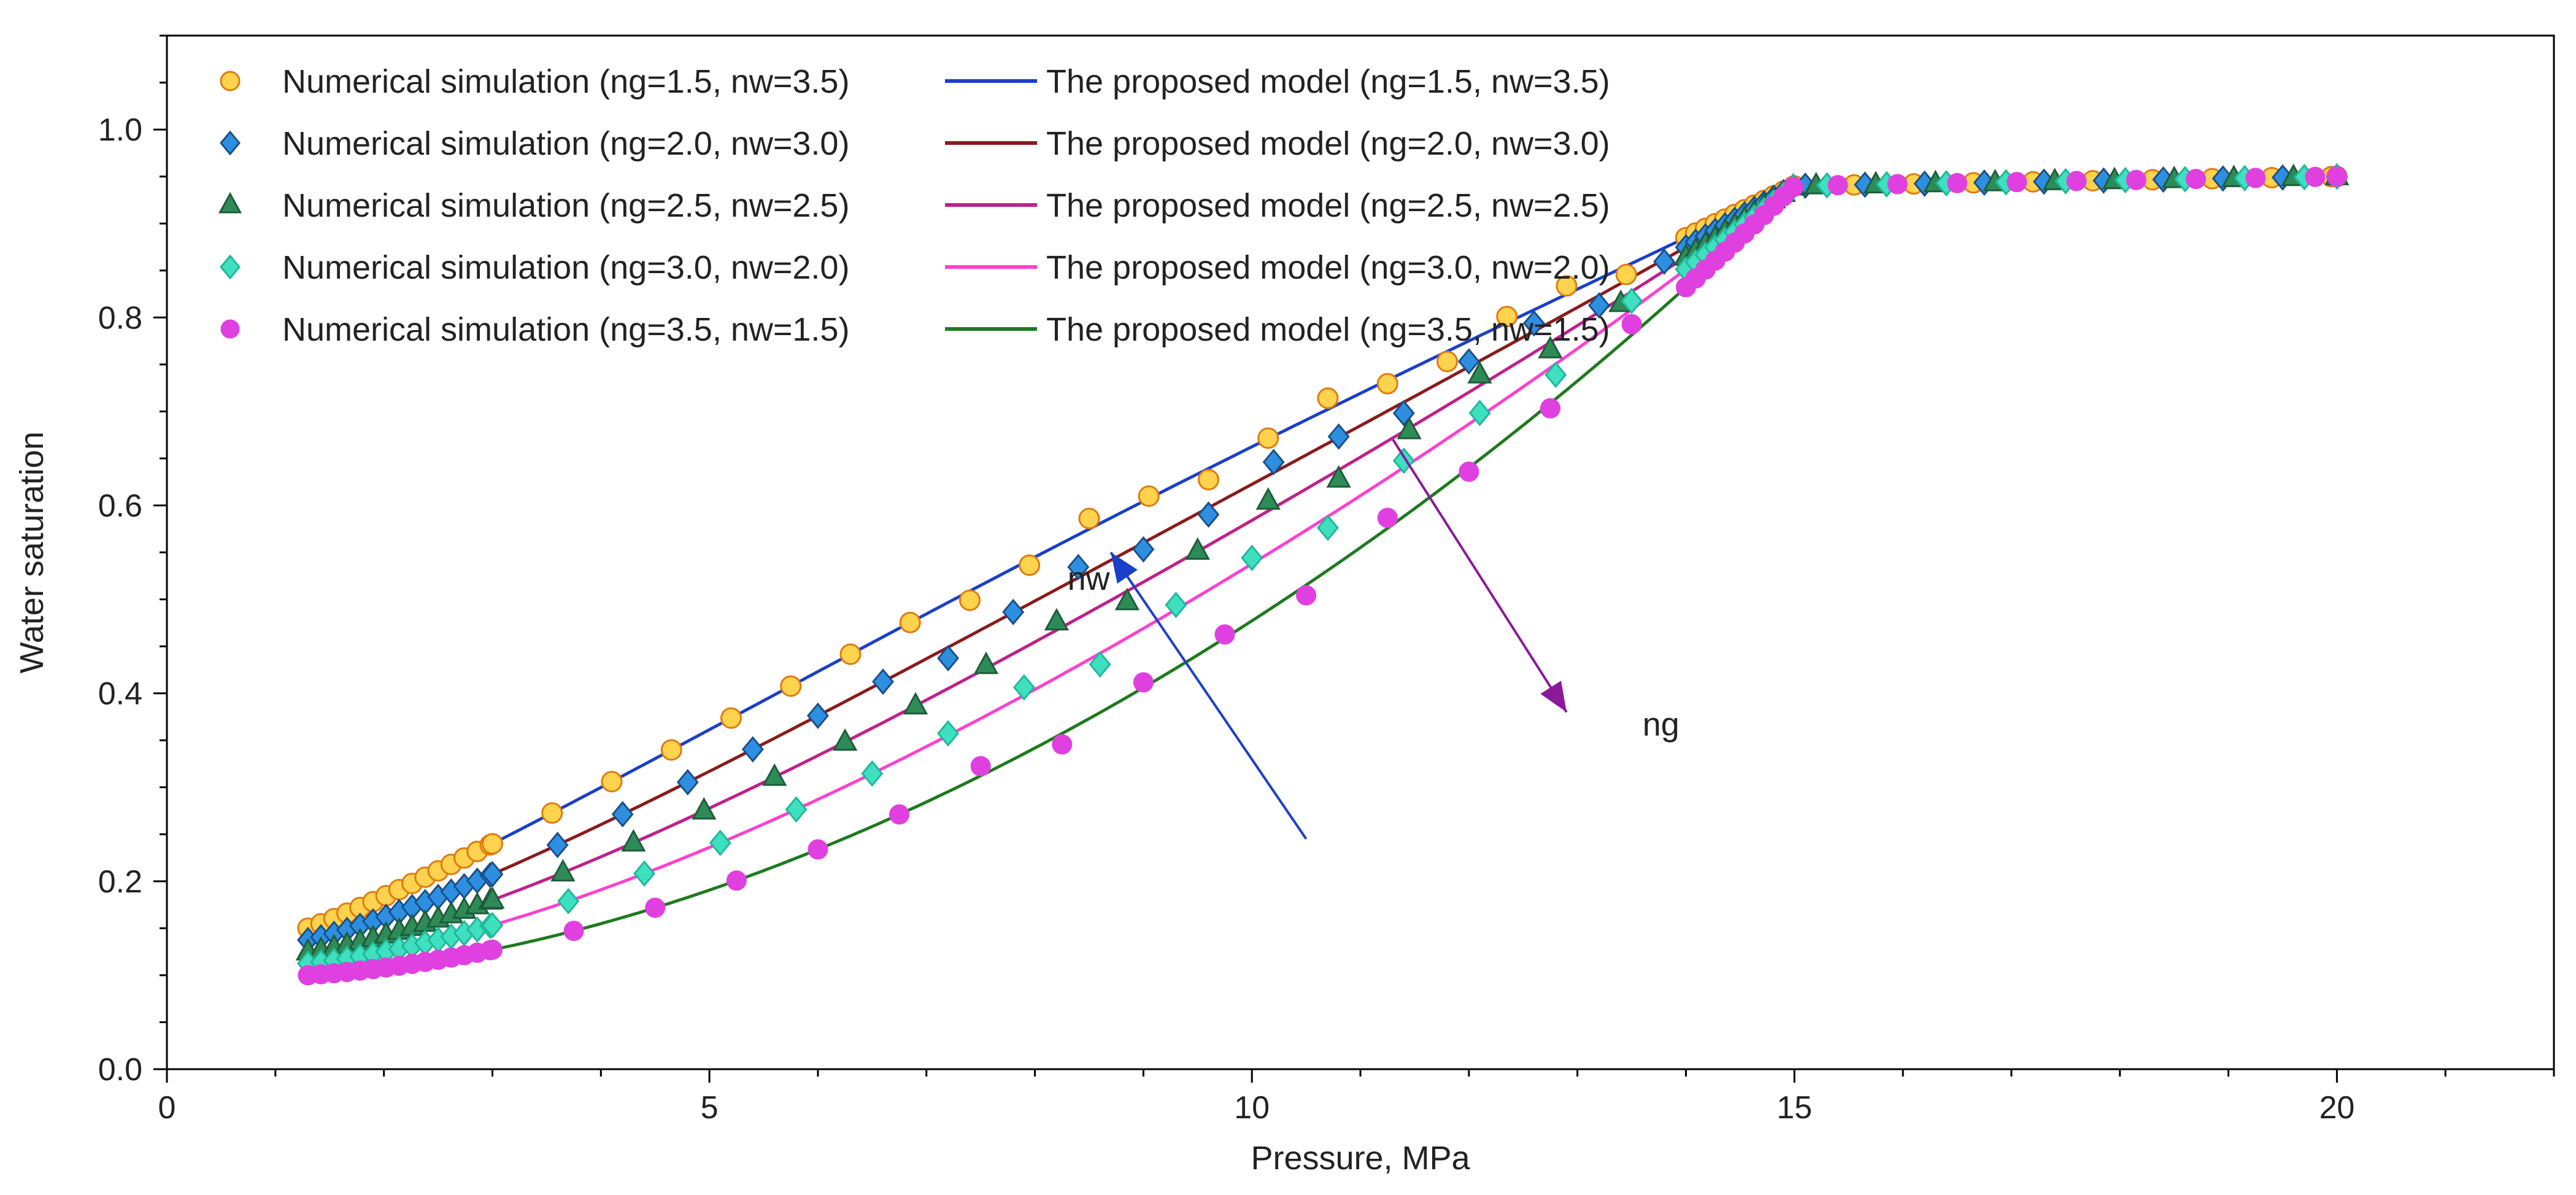 The image size is (2576, 1195). I want to click on legend-label: The proposed model (ng=3.0, nw=2.0), so click(1328, 267).